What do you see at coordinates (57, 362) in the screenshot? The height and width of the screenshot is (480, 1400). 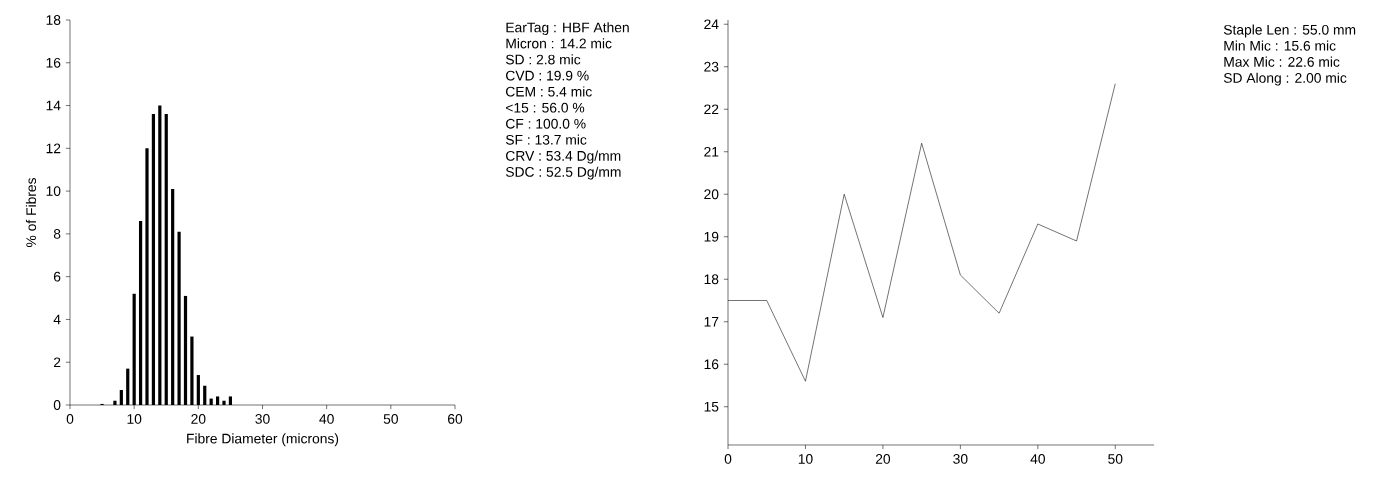 I see `y-tick-label: 2` at bounding box center [57, 362].